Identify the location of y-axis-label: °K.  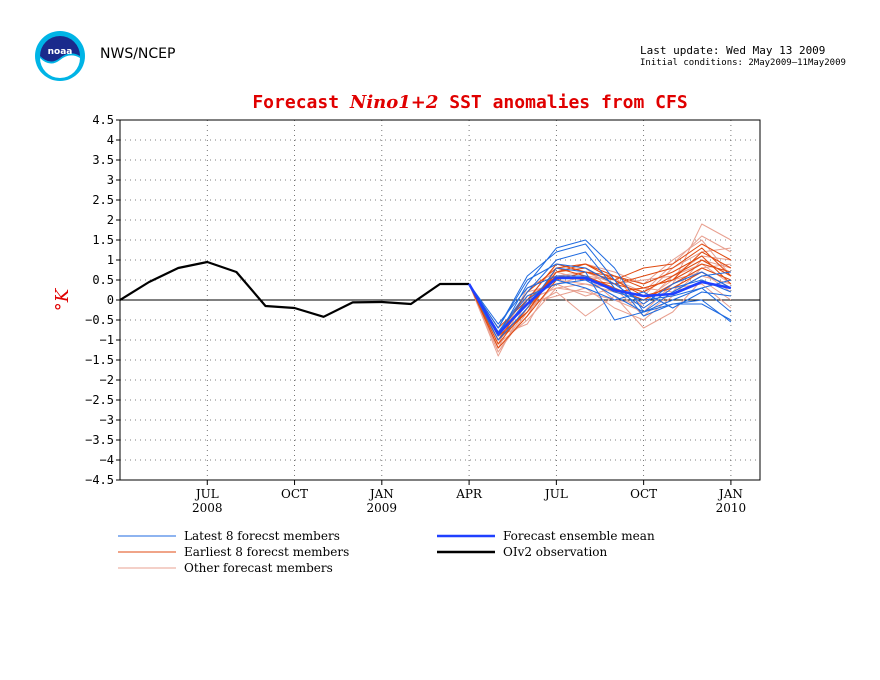
(62, 299).